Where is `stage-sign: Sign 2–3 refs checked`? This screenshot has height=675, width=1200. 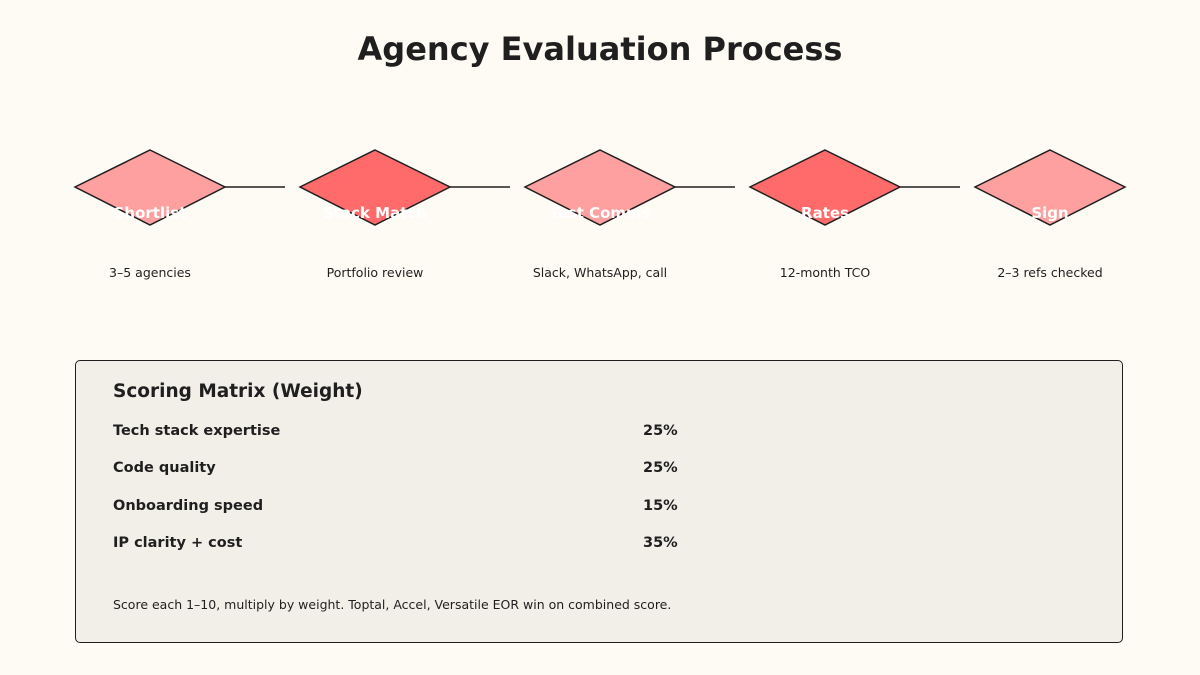
stage-sign: Sign 2–3 refs checked is located at coordinates (1050, 214).